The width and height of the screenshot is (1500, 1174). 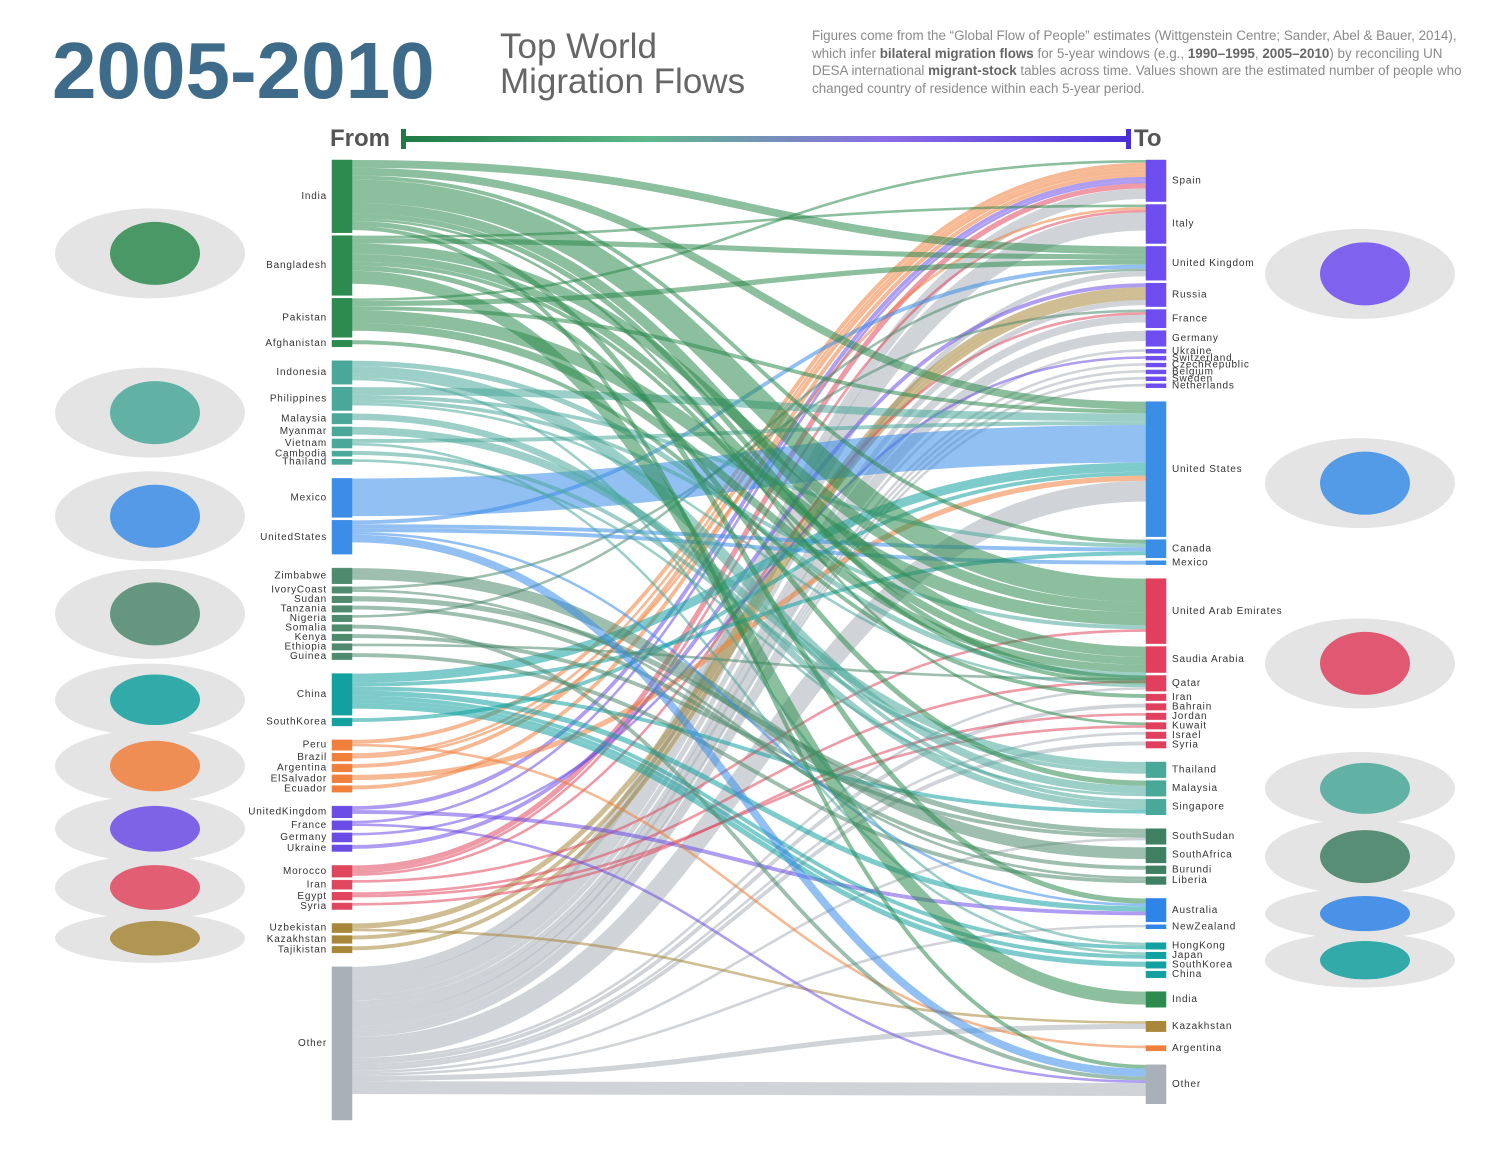 What do you see at coordinates (296, 265) in the screenshot?
I see `node-label: Bangladesh` at bounding box center [296, 265].